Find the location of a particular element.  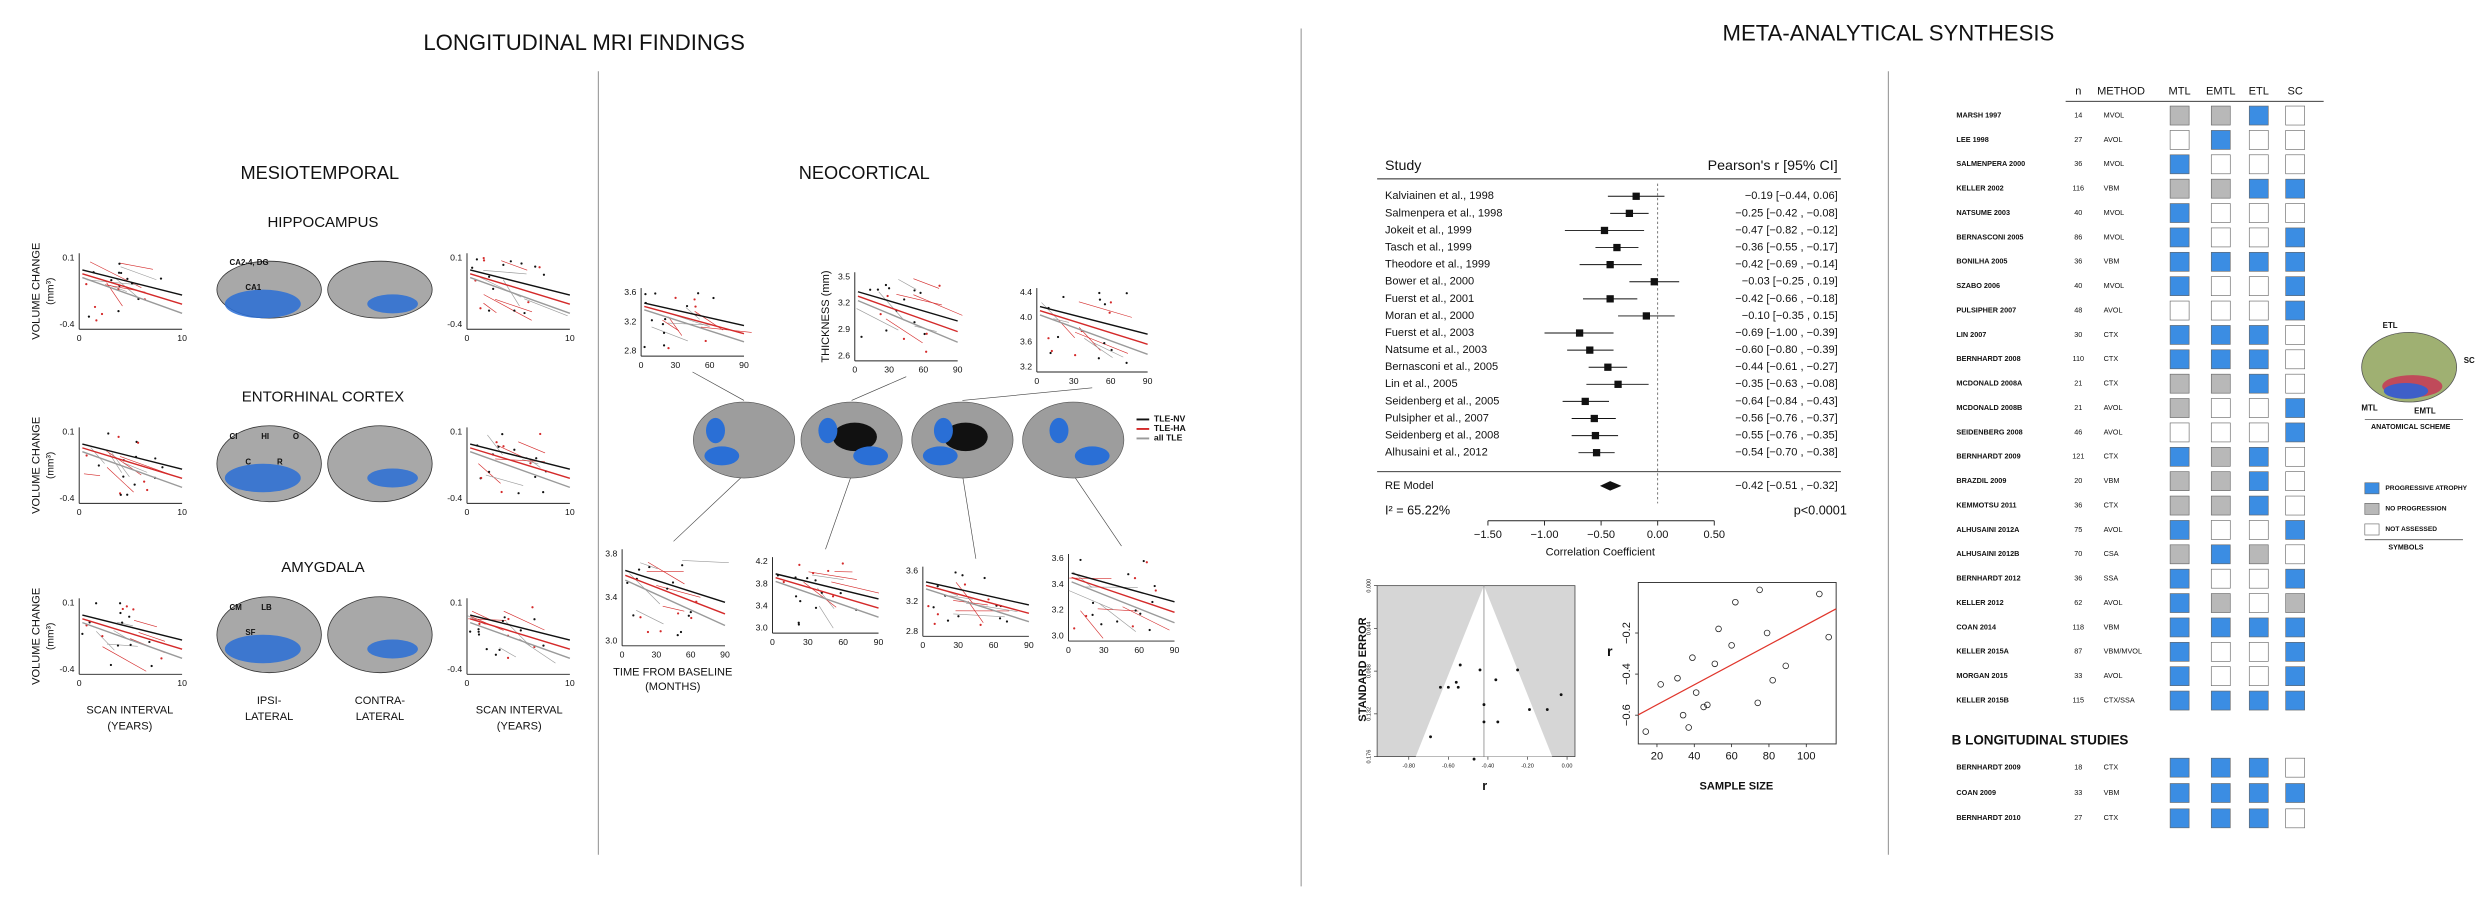

brain is located at coordinates (744, 440).